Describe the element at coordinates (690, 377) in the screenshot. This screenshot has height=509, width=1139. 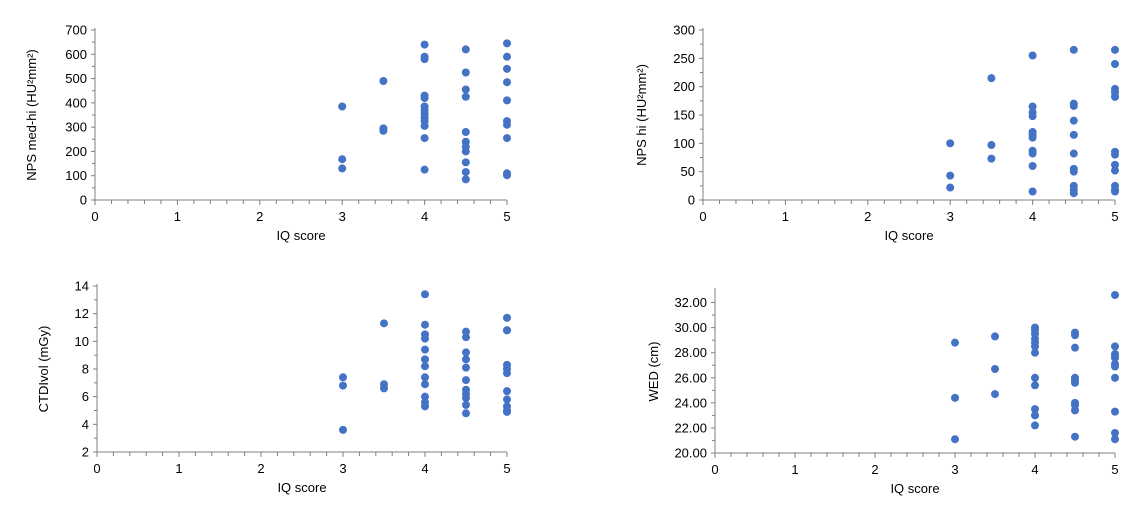
I see `y-tick-label: 26.00` at that location.